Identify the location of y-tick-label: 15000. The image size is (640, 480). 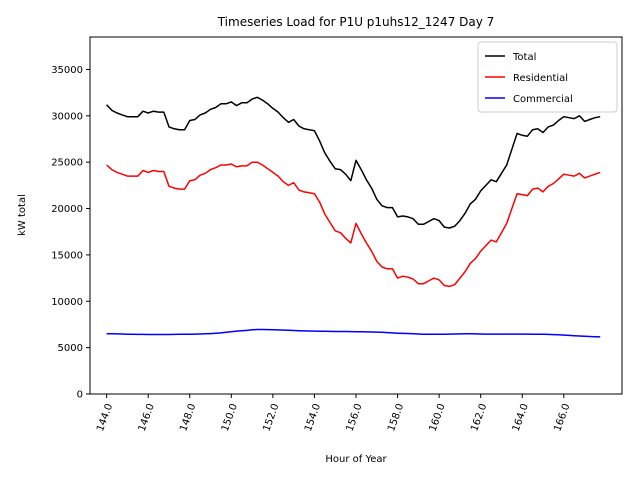
(67, 255).